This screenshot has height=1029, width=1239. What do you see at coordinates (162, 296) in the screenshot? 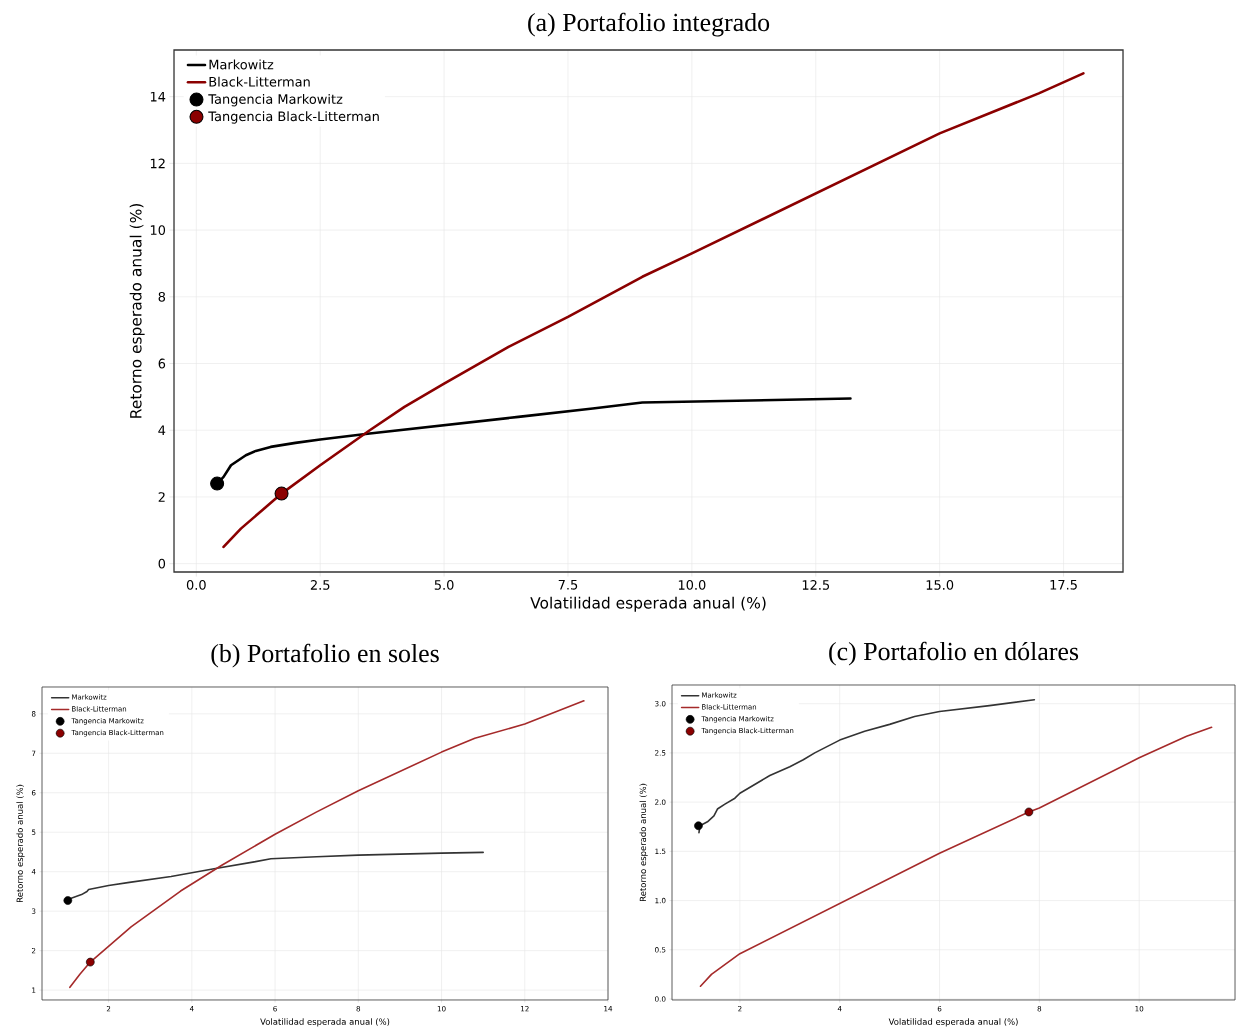
I see `y-tick-label: 8` at bounding box center [162, 296].